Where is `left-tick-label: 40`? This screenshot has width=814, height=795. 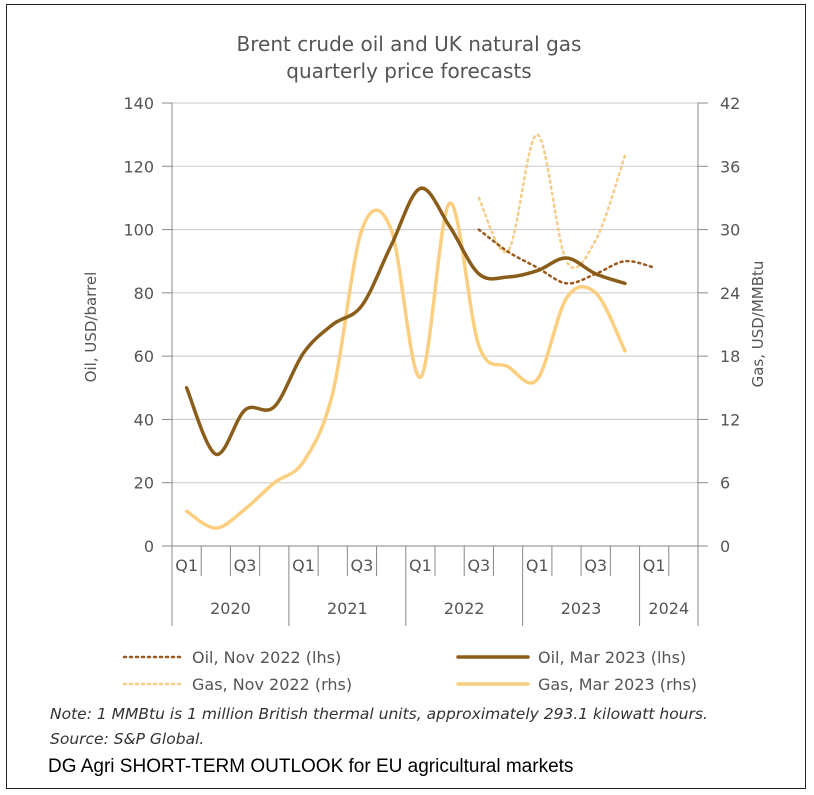 left-tick-label: 40 is located at coordinates (144, 419).